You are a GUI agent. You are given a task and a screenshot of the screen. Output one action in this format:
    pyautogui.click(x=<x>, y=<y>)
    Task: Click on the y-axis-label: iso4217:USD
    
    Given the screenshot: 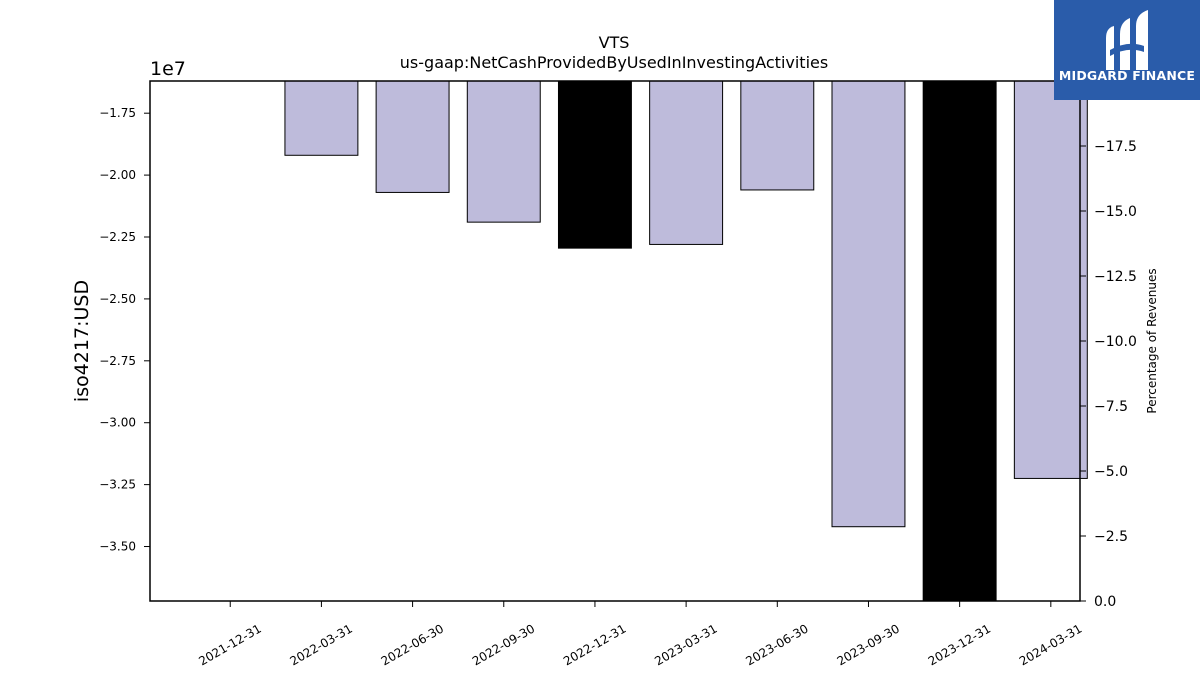 What is the action you would take?
    pyautogui.click(x=82, y=341)
    